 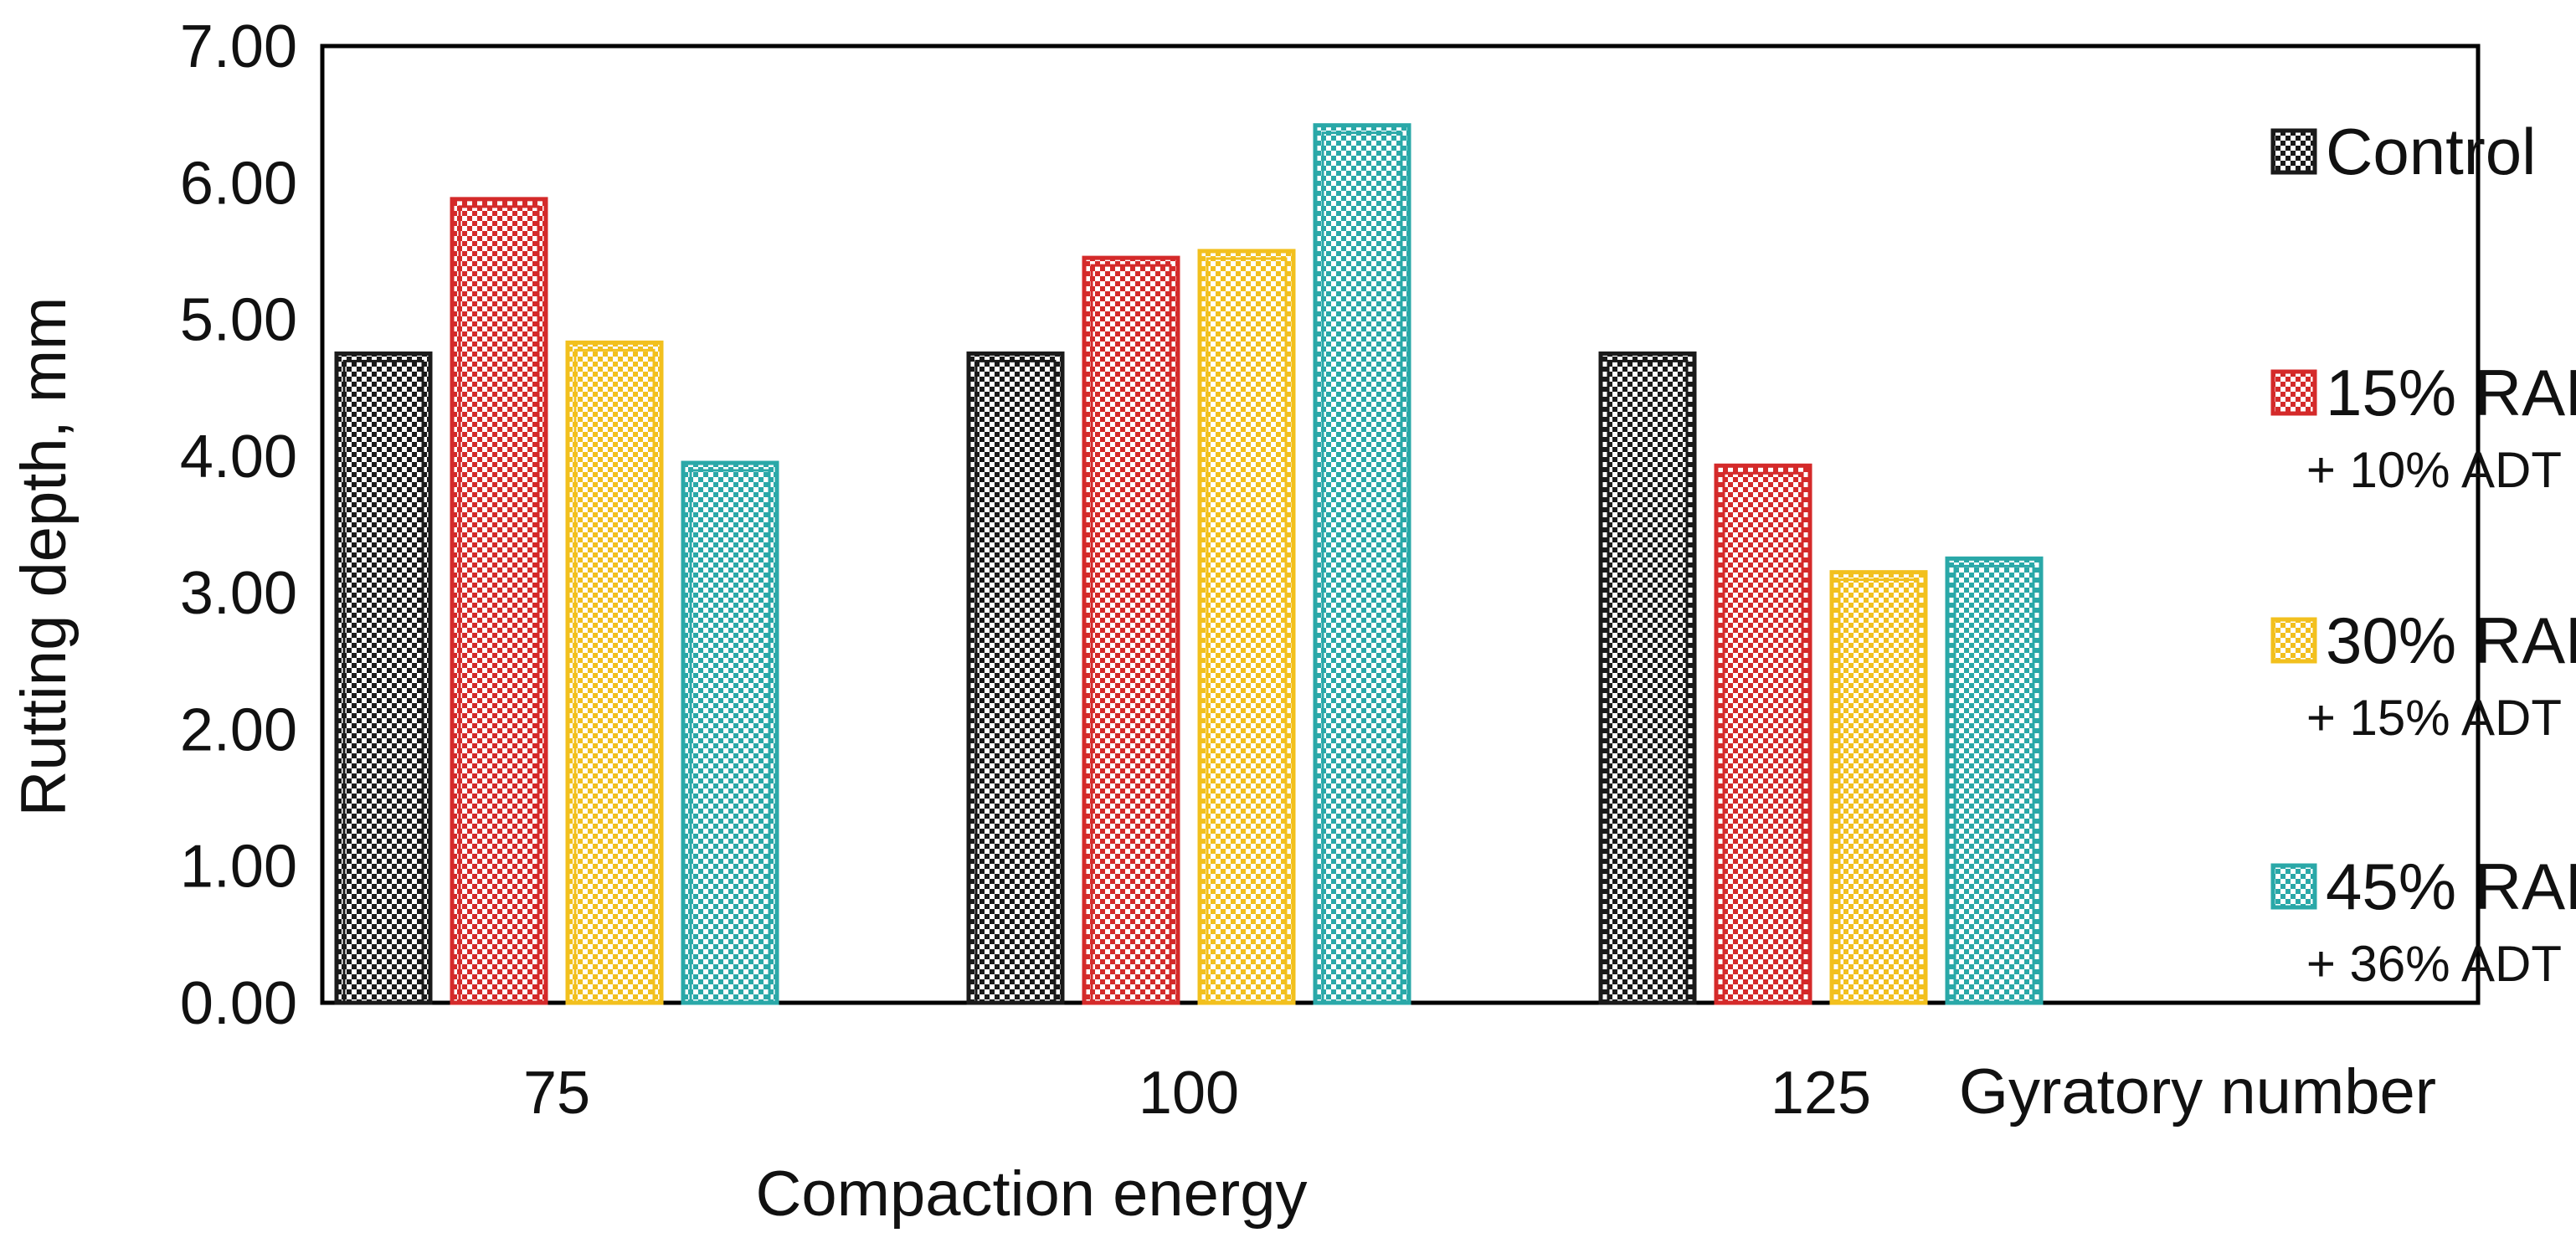 What do you see at coordinates (1994, 781) in the screenshot?
I see `bar-125-45-rap` at bounding box center [1994, 781].